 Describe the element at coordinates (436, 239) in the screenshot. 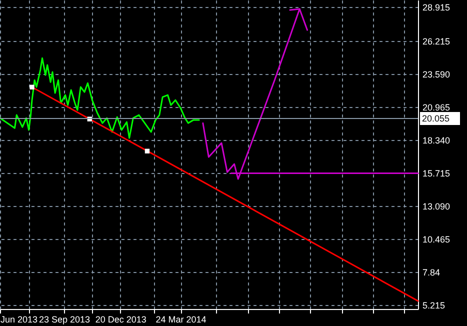

I see `y-tick-label: 10.465` at that location.